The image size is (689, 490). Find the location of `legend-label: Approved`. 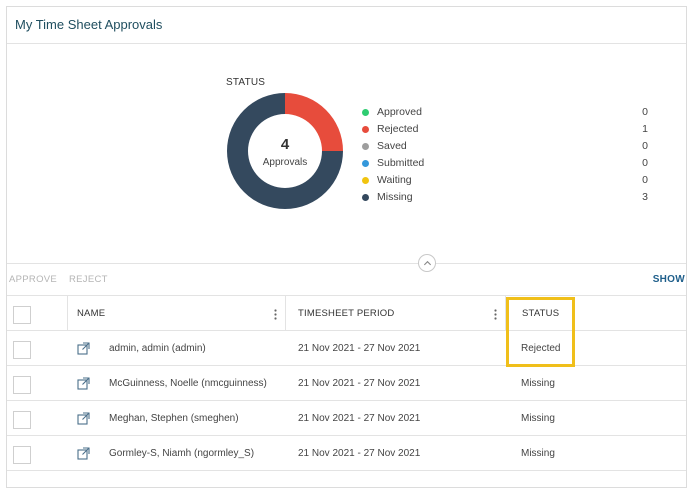

legend-label: Approved is located at coordinates (399, 112).